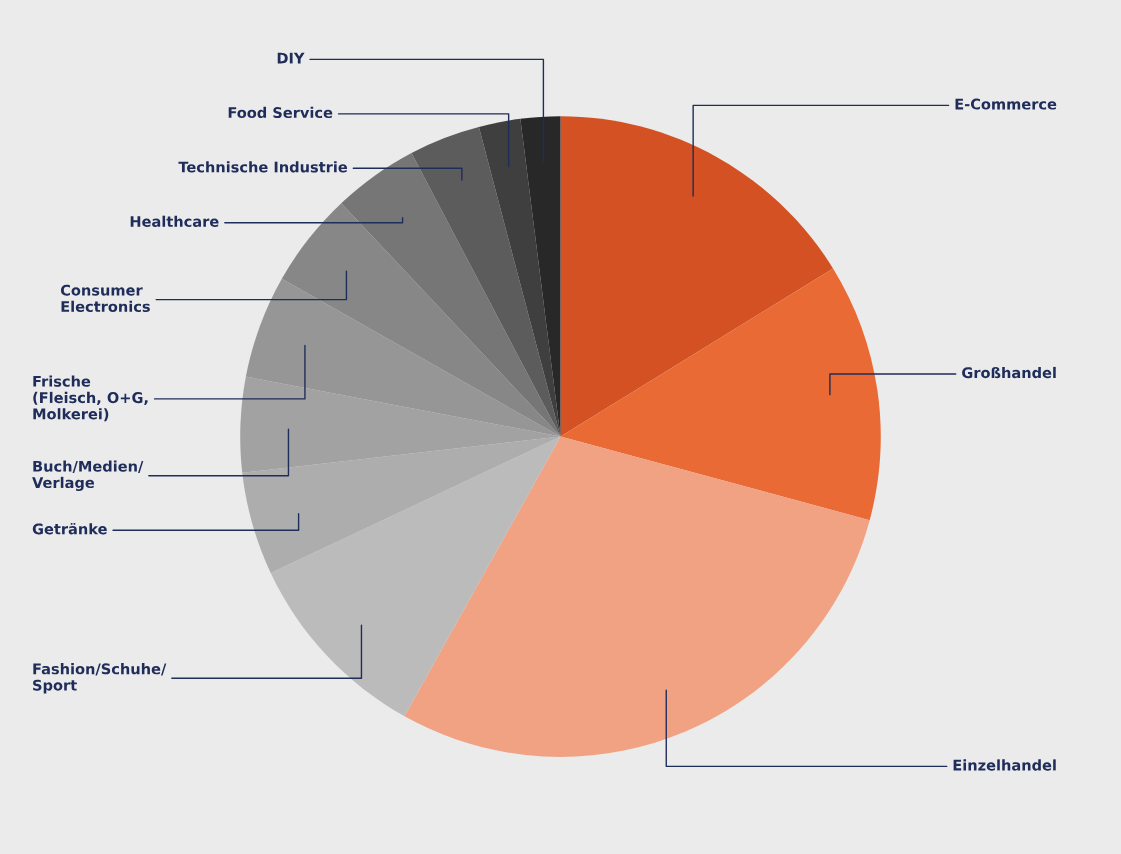  Describe the element at coordinates (105, 298) in the screenshot. I see `slice-label: Consumer Electronics` at that location.